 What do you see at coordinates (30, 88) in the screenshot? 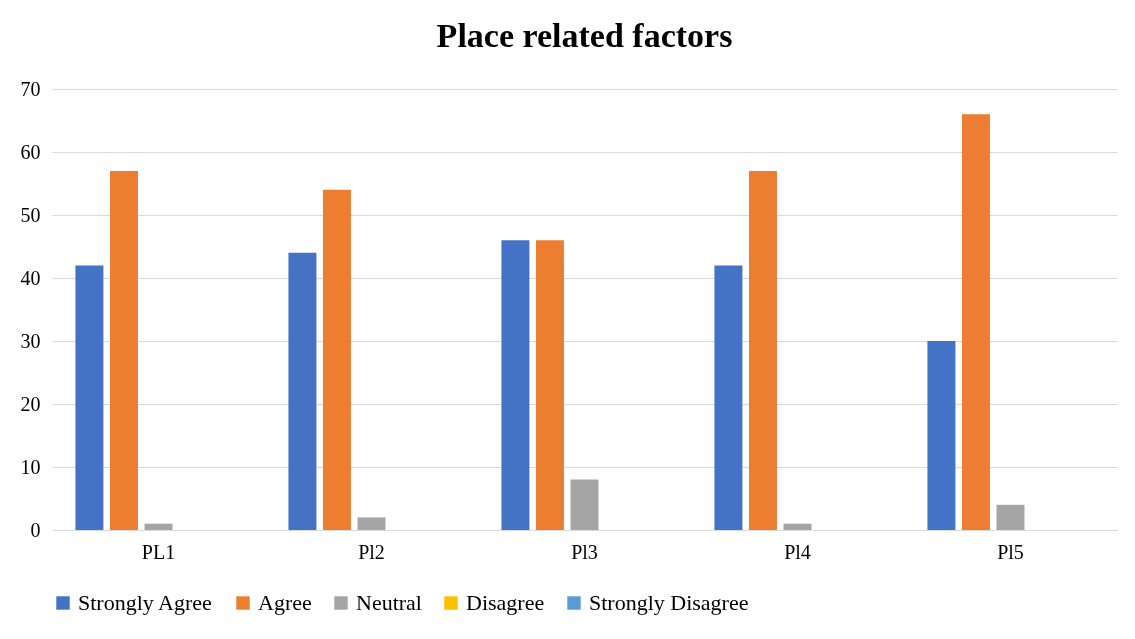
I see `y-tick-label: 70` at bounding box center [30, 88].